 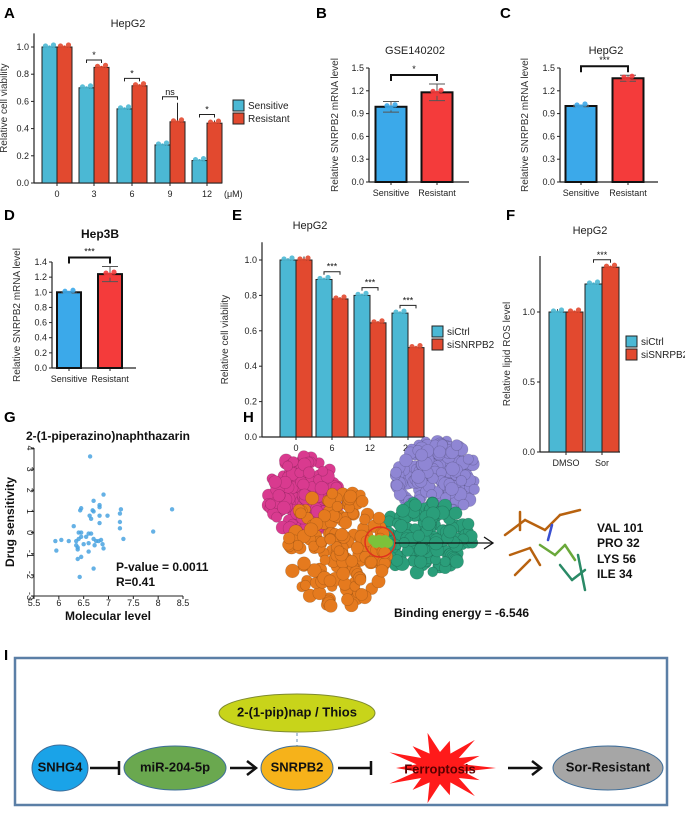 What do you see at coordinates (631, 354) in the screenshot?
I see `legend-swatch` at bounding box center [631, 354].